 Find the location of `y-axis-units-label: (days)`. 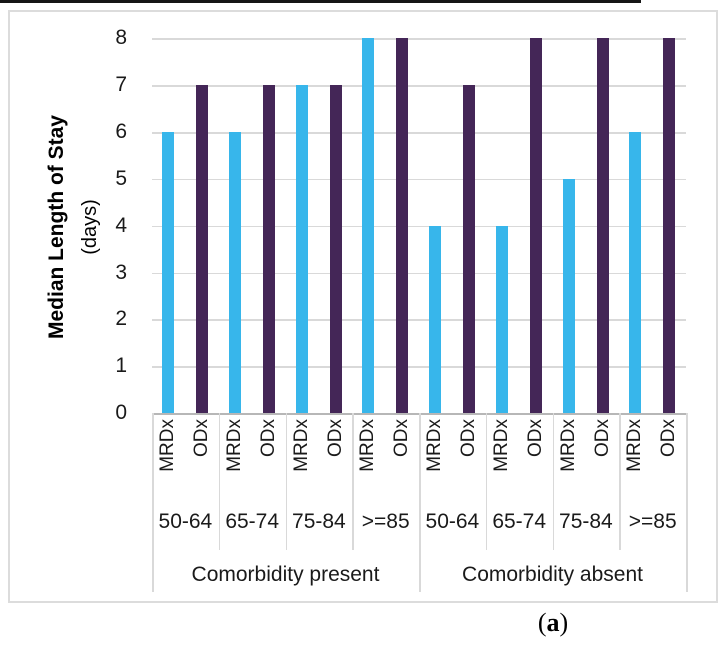

y-axis-units-label: (days) is located at coordinates (90, 227).